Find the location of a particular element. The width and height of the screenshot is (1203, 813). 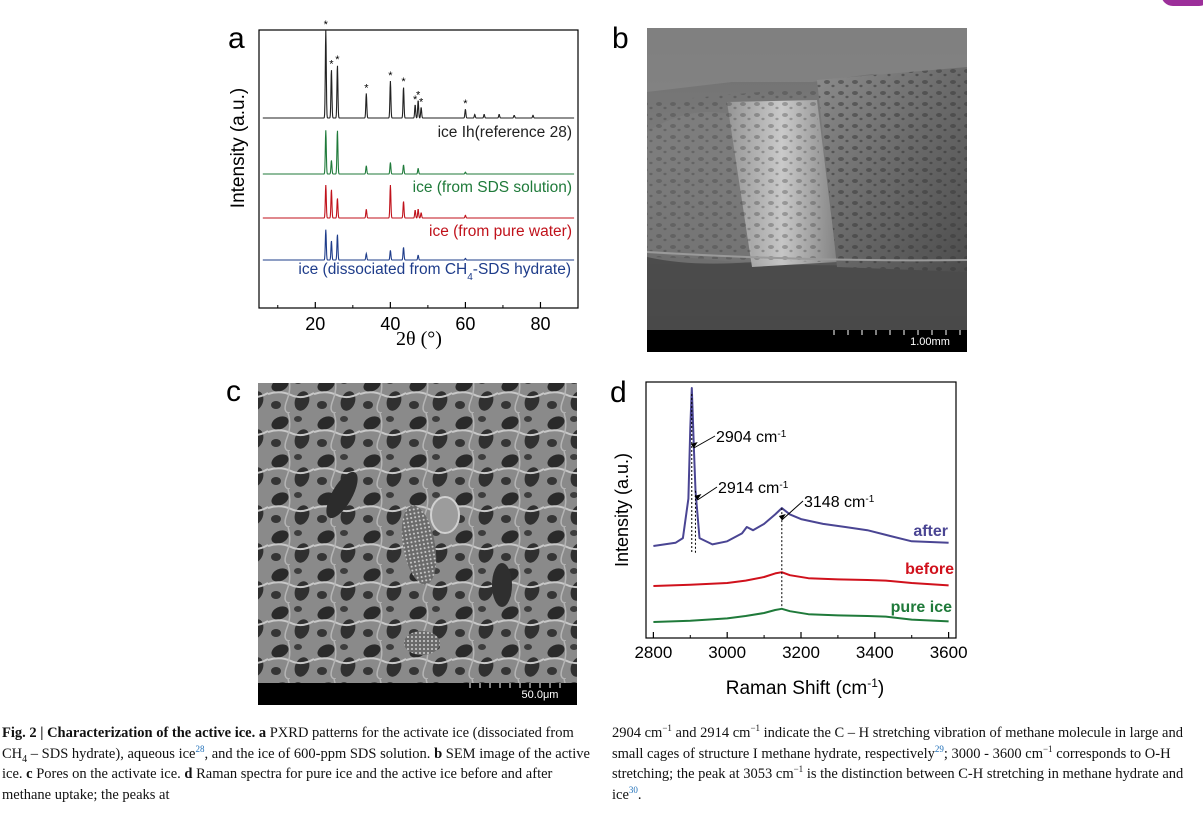

raman-legend-label: pure ice is located at coordinates (921, 607).